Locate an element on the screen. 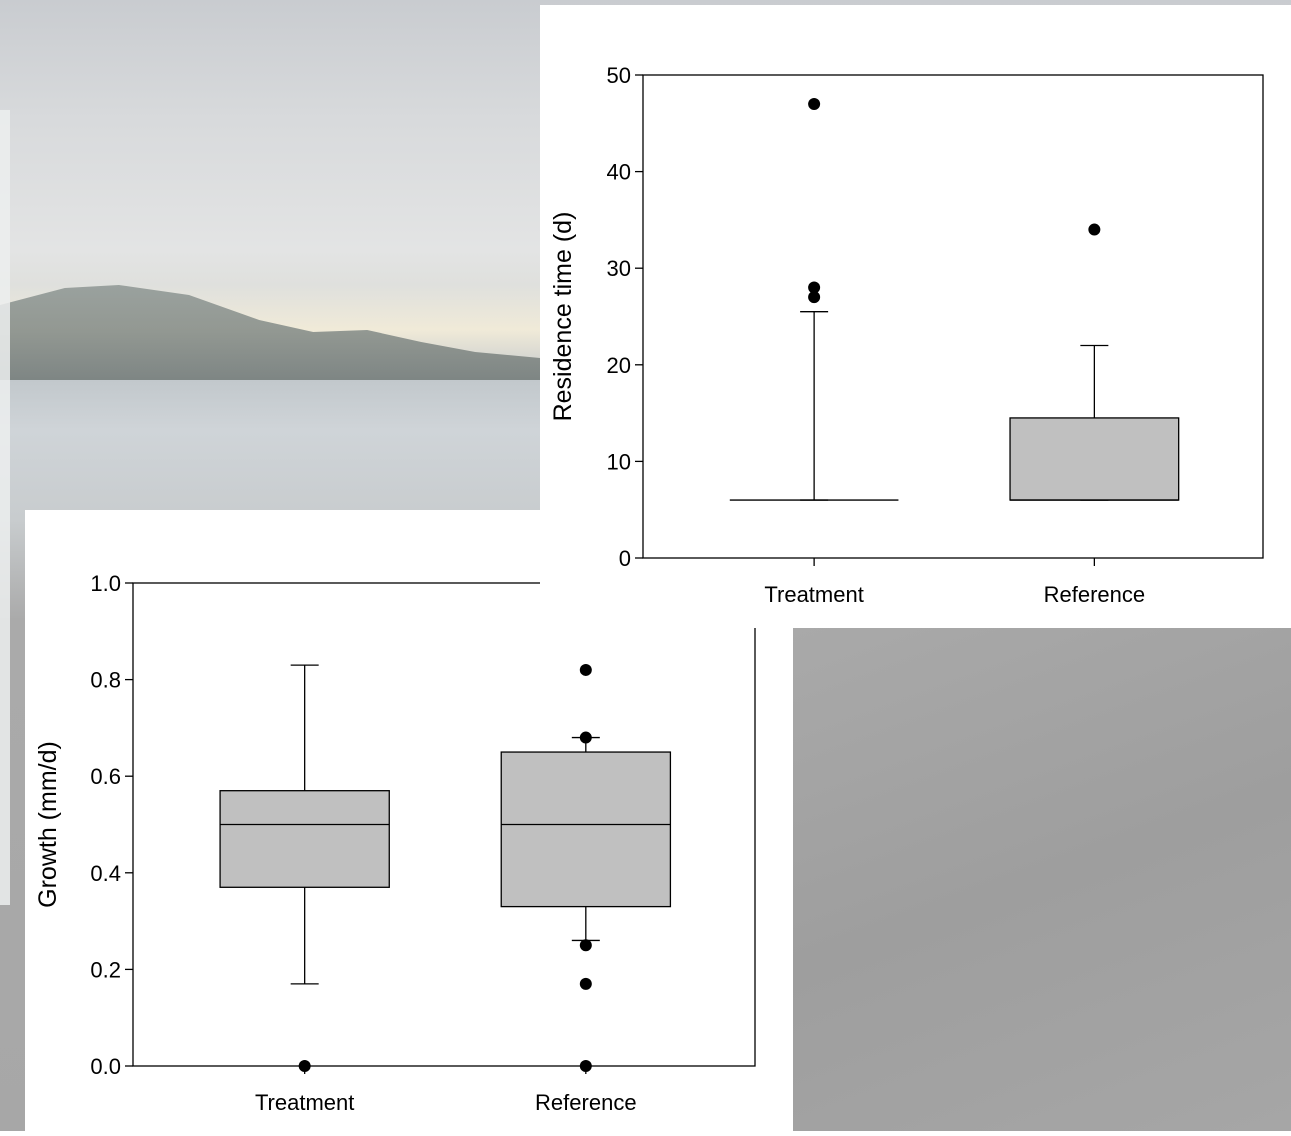 This screenshot has height=1136, width=1291. y-tick-label: 0.0 is located at coordinates (105, 1066).